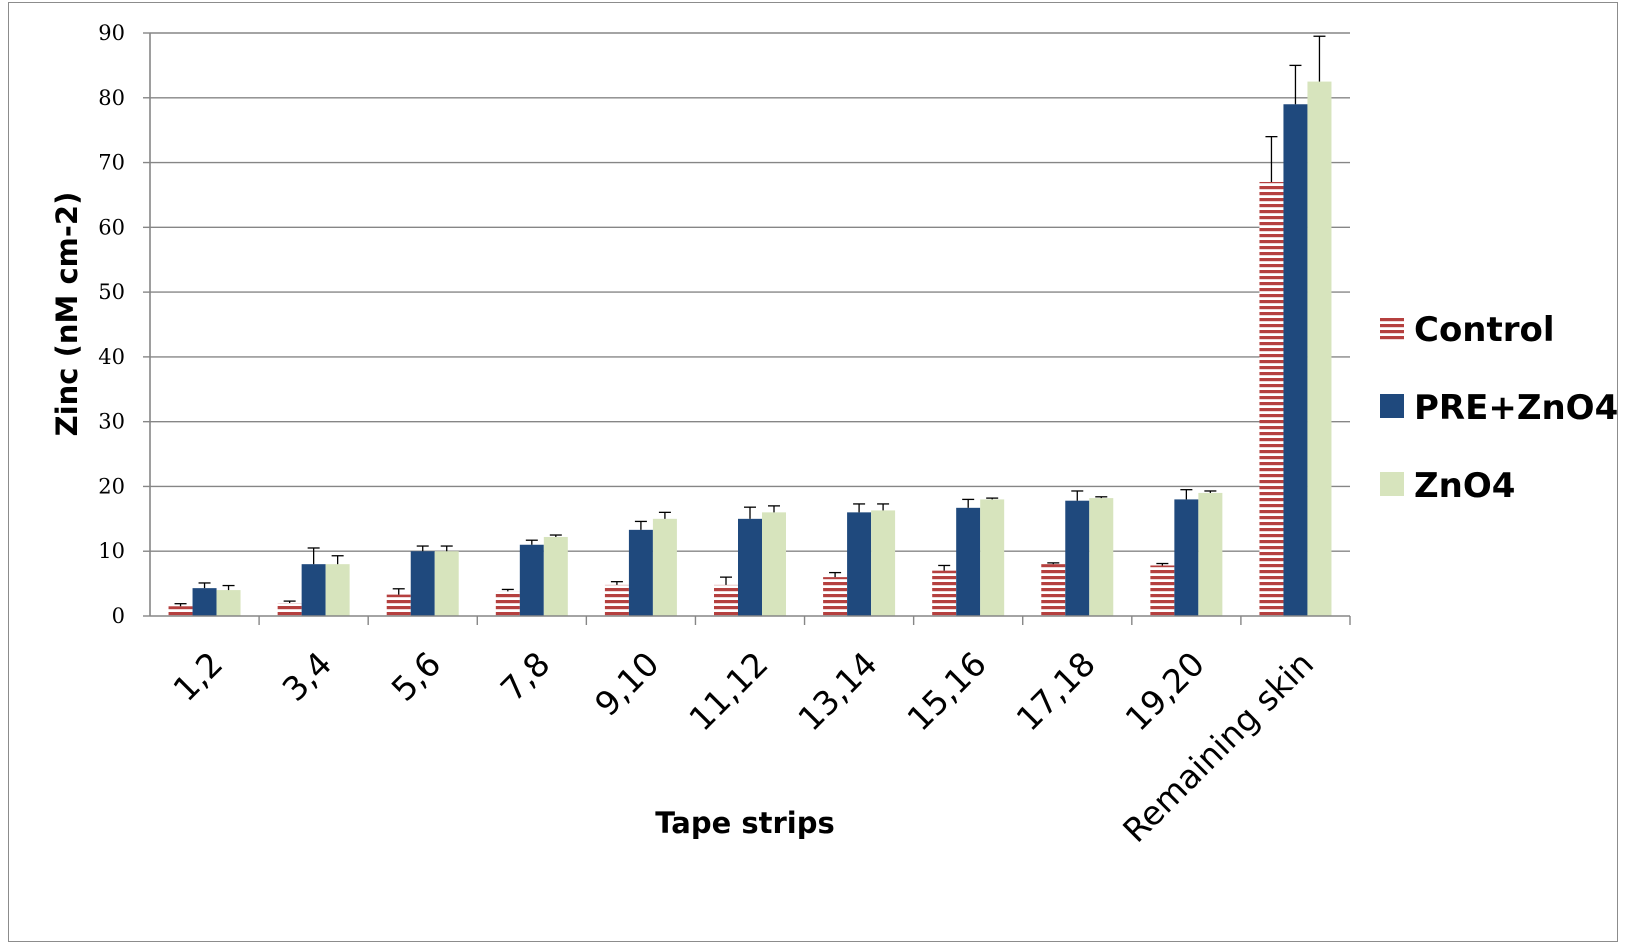 The height and width of the screenshot is (947, 1625). I want to click on y-tick-label: 0, so click(118, 616).